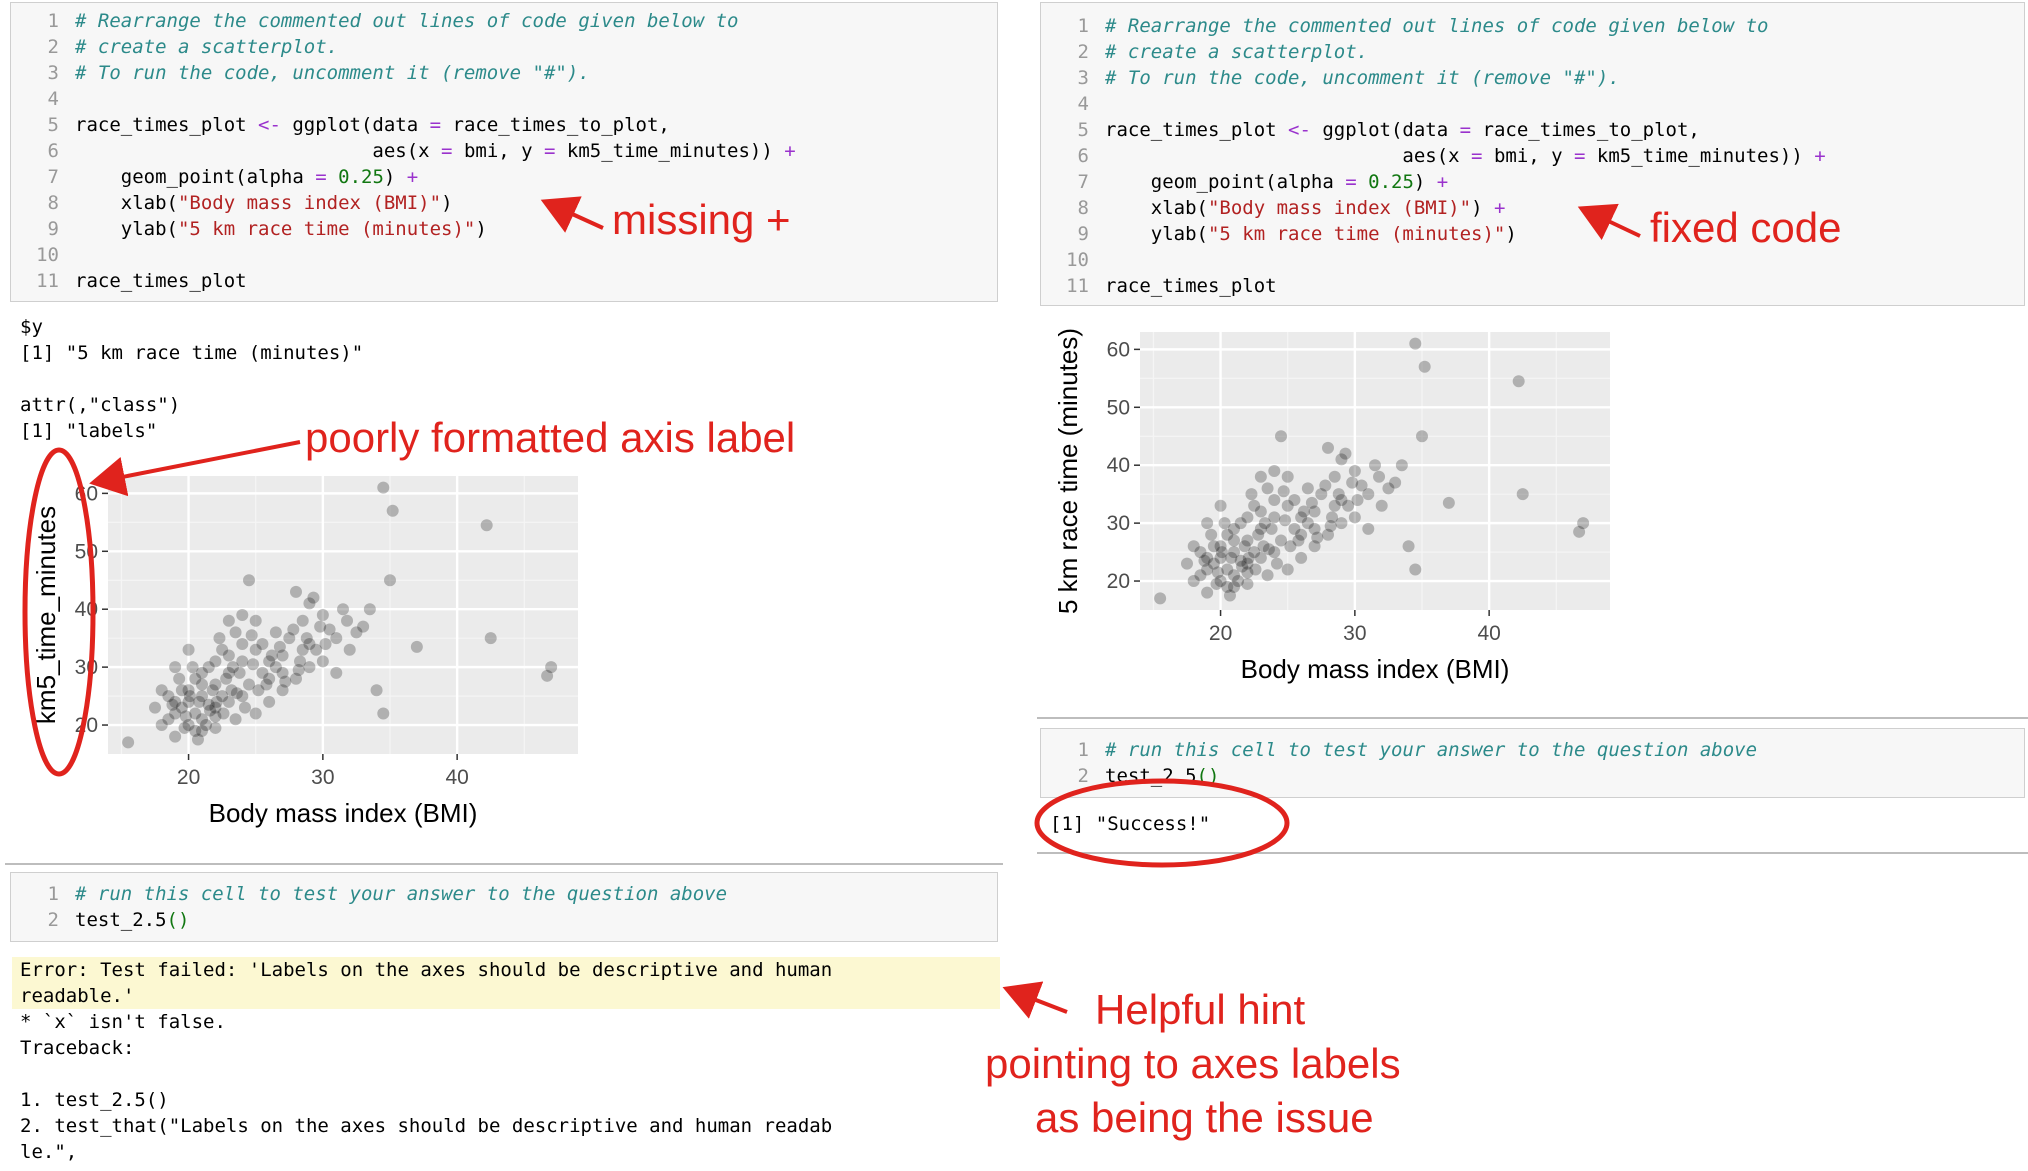 Image resolution: width=2028 pixels, height=1171 pixels. I want to click on y-tick-labels: 20 30 40 50 60, so click(86, 609).